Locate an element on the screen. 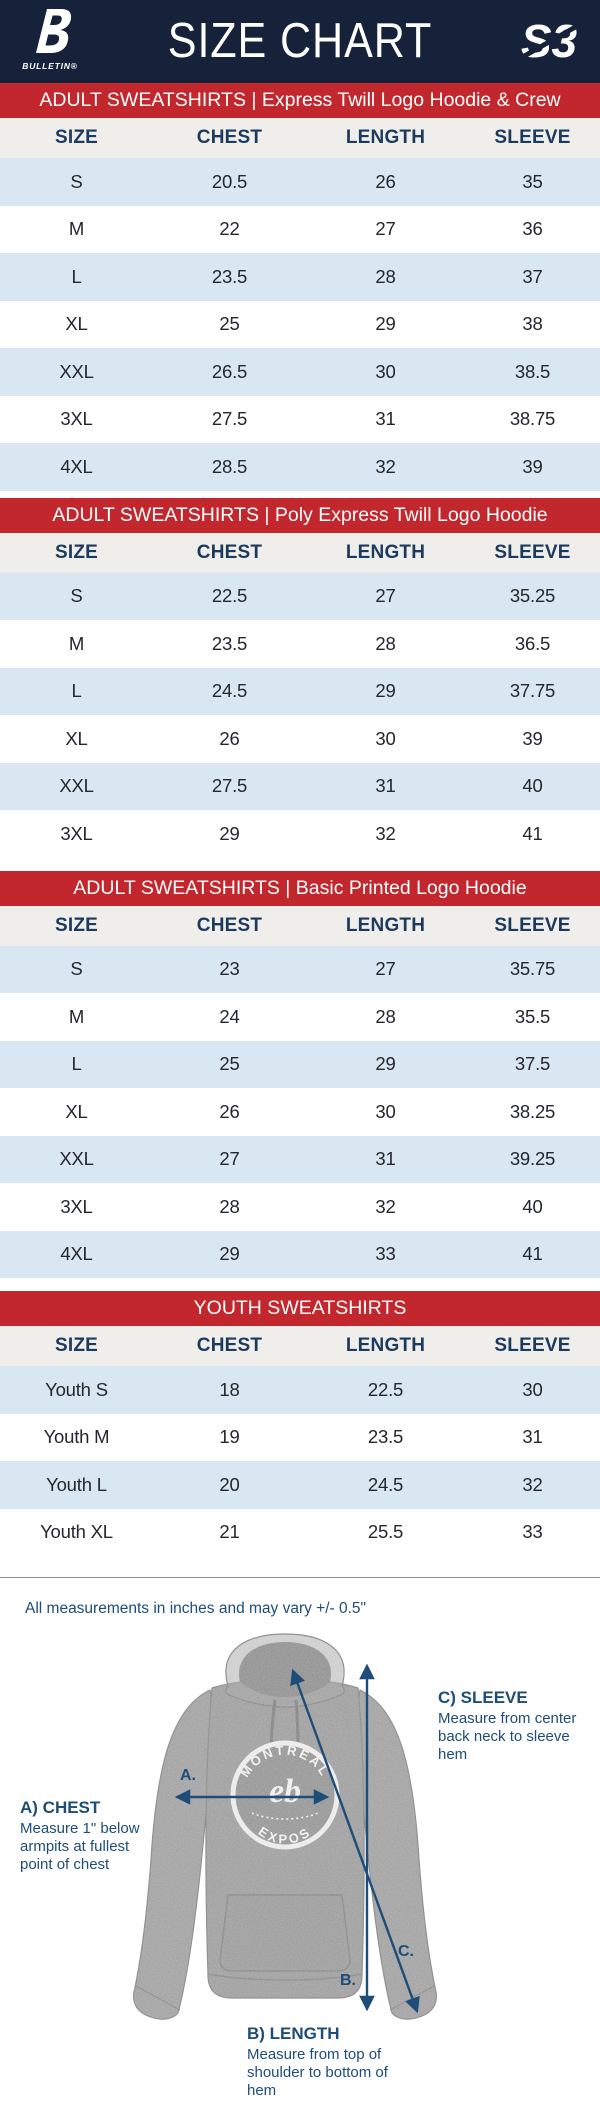 The height and width of the screenshot is (2110, 600). table-row: XL 26 30 38.25 is located at coordinates (300, 1112).